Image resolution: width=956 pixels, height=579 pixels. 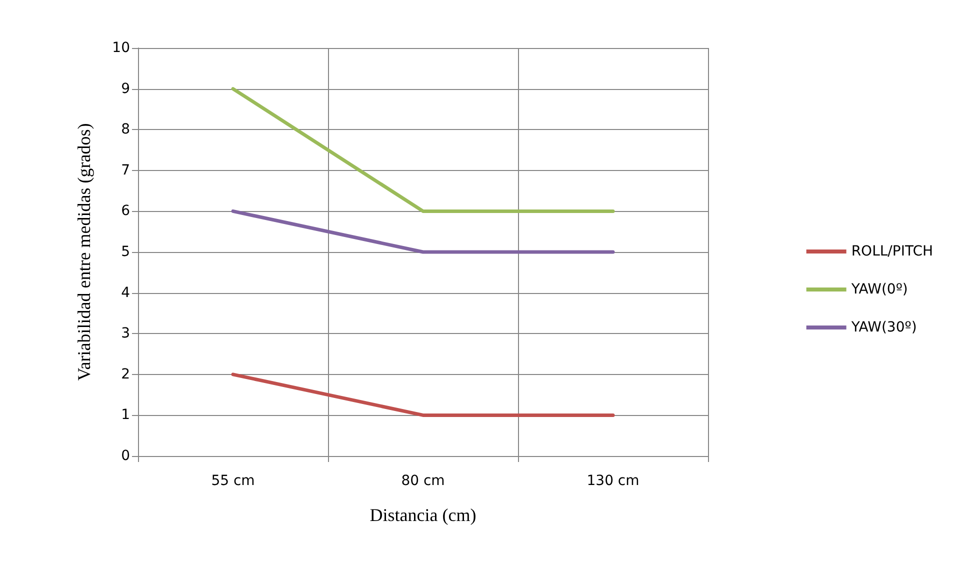 What do you see at coordinates (121, 48) in the screenshot?
I see `y-tick-label: 10` at bounding box center [121, 48].